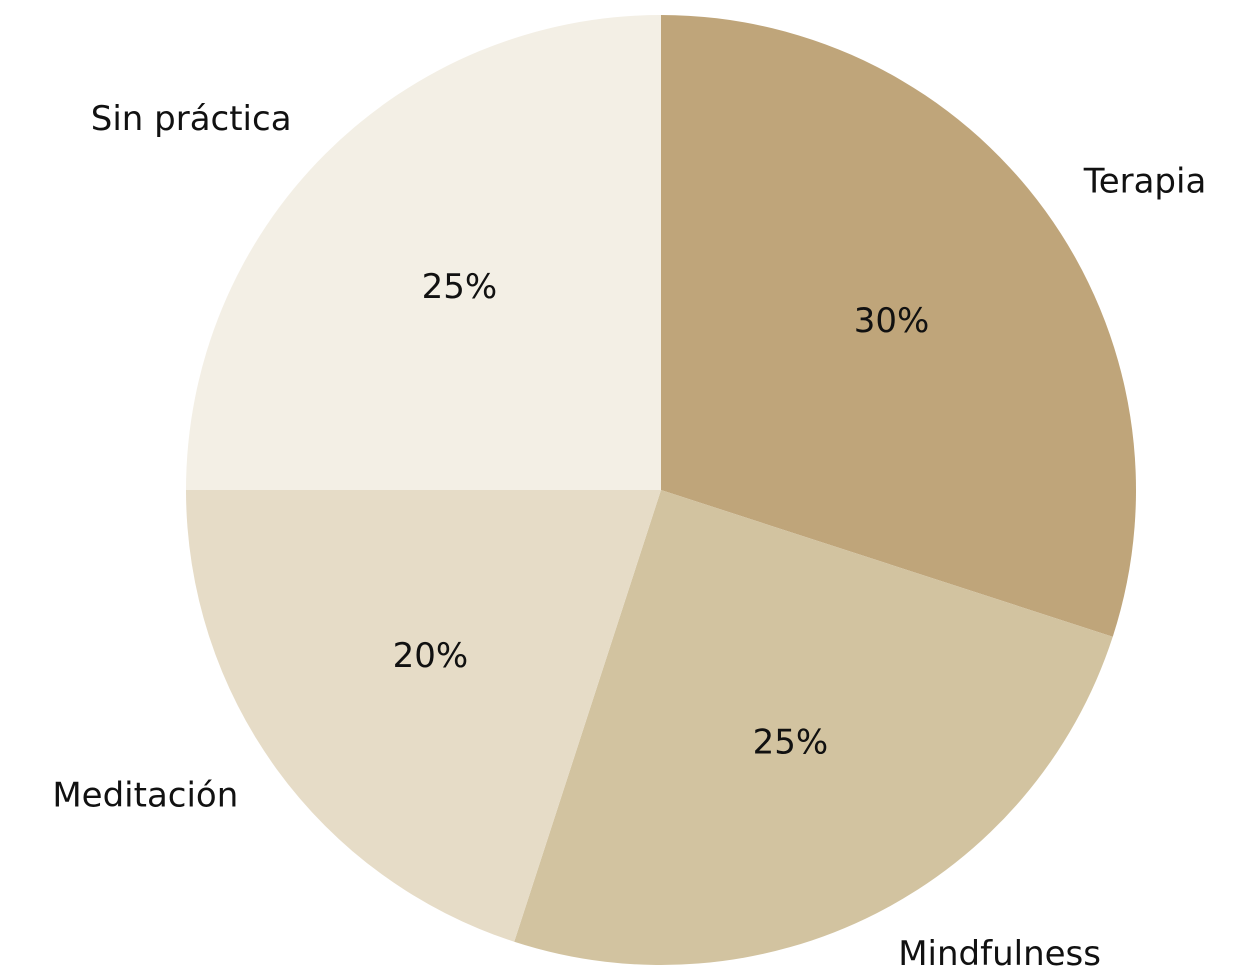 This screenshot has height=968, width=1234. Describe the element at coordinates (431, 656) in the screenshot. I see `value-label: 20%` at that location.